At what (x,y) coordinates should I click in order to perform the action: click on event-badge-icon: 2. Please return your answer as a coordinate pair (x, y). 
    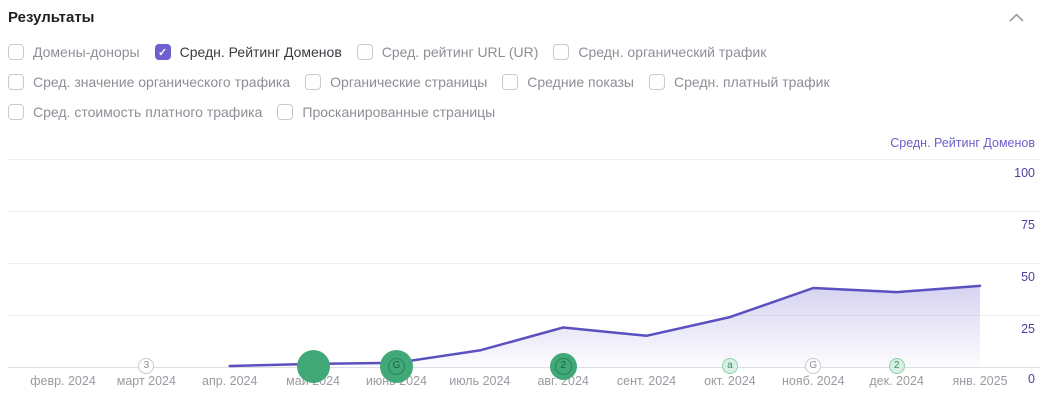
    Looking at the image, I should click on (563, 366).